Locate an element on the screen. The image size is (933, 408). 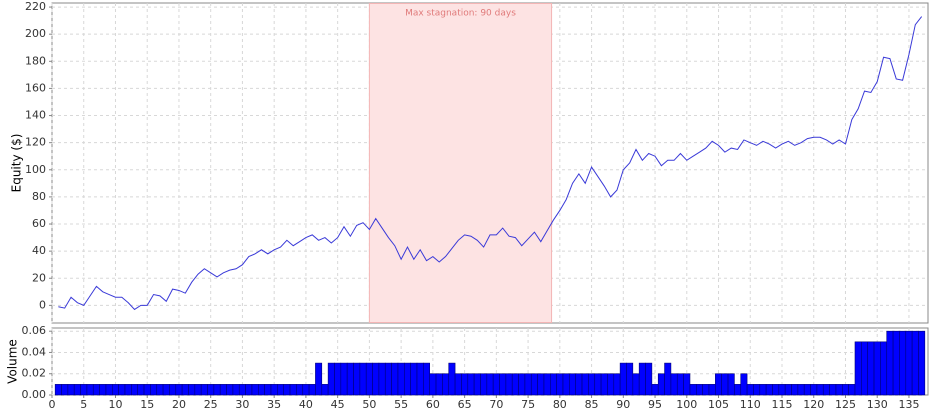
x-tick-label: 100 is located at coordinates (686, 403).